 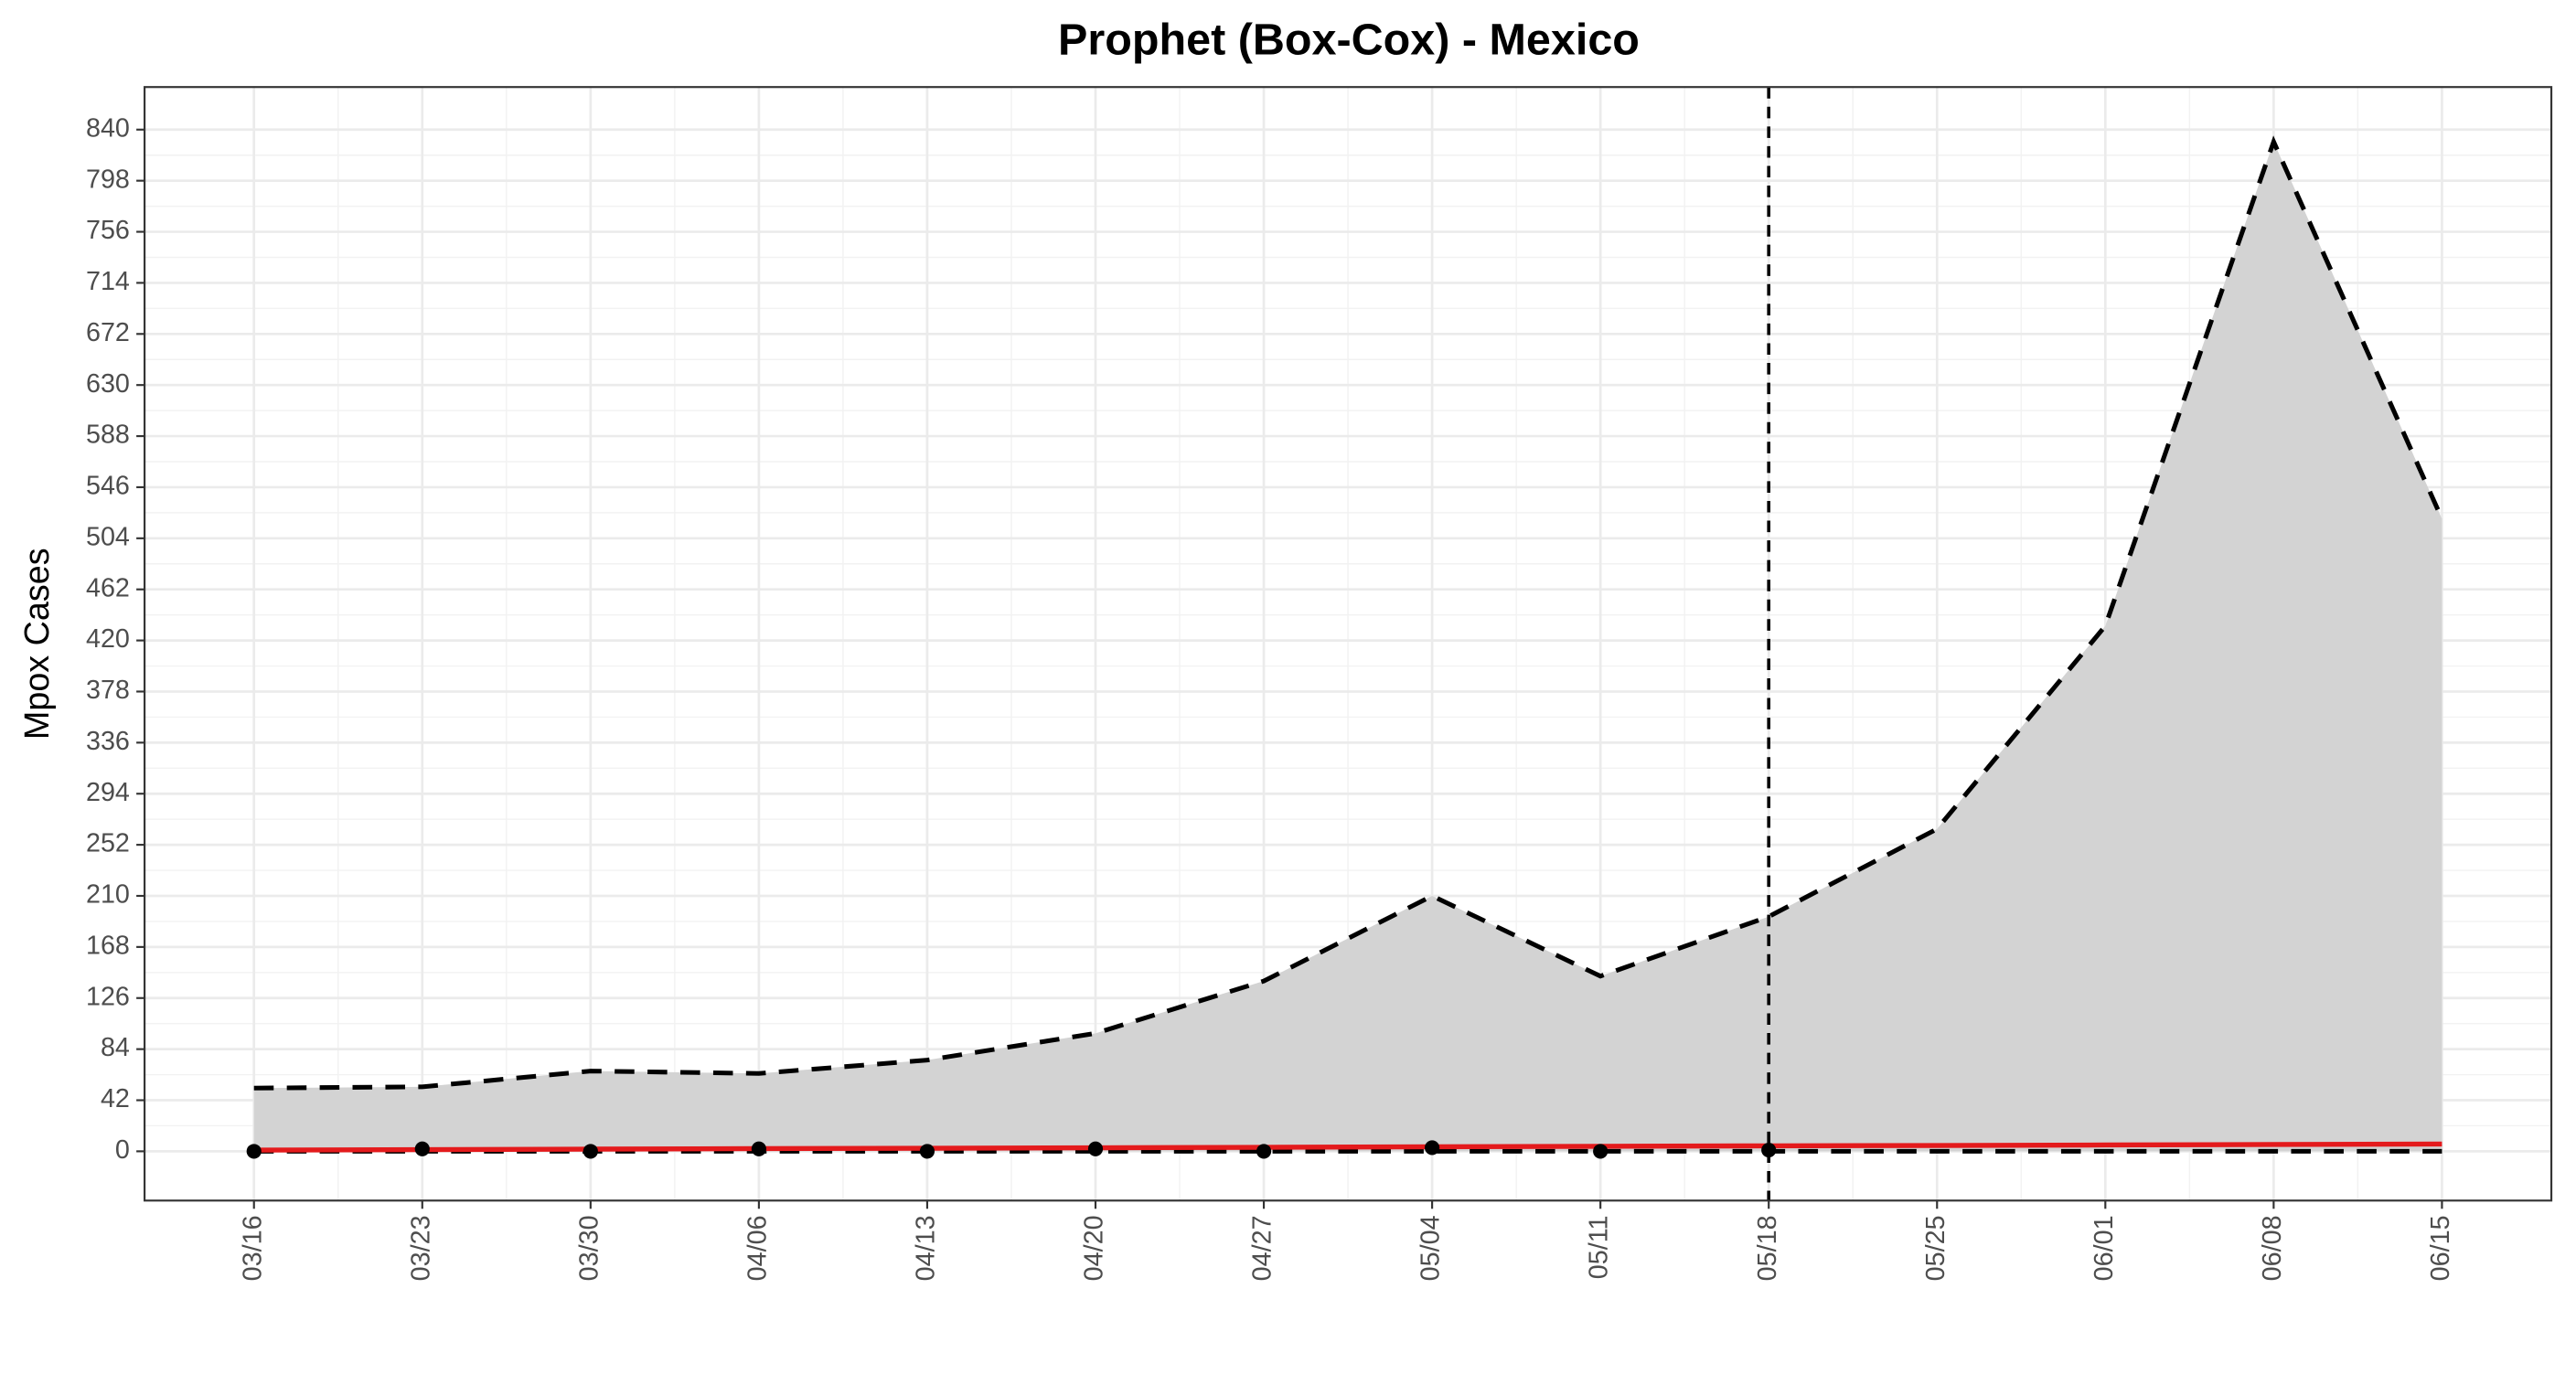 I want to click on y-tick-label: 630, so click(x=108, y=384).